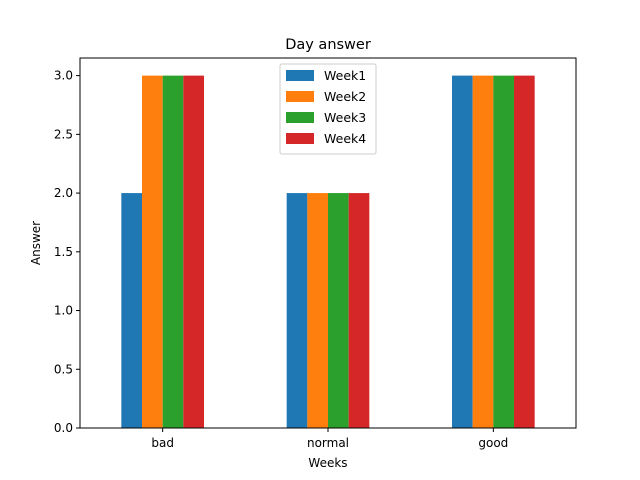 This screenshot has height=480, width=640. I want to click on y-axis: 0.0 0.5 1.0 1.5 2.0 2.5 3.0, so click(67, 252).